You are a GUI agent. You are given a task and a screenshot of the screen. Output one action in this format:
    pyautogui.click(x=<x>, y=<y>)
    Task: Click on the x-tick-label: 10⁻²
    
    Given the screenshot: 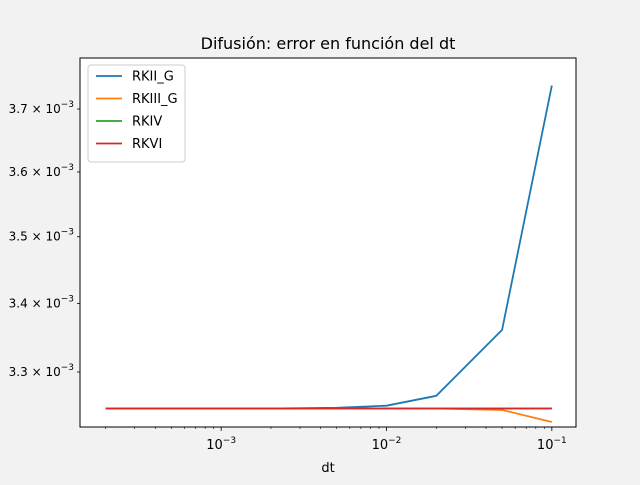 What is the action you would take?
    pyautogui.click(x=387, y=444)
    